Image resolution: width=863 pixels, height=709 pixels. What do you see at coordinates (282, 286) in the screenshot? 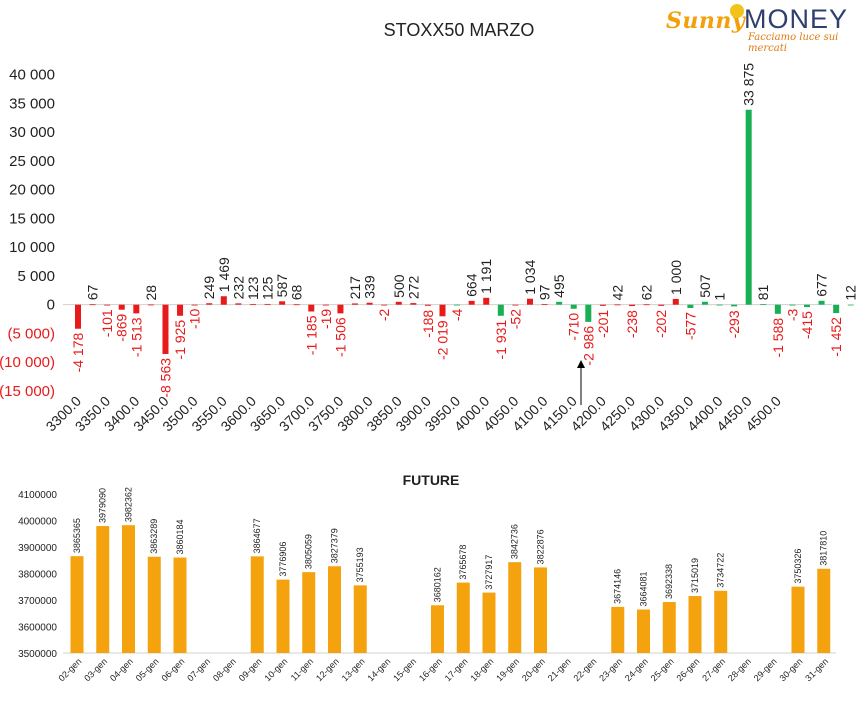
I see `data-label: 587` at bounding box center [282, 286].